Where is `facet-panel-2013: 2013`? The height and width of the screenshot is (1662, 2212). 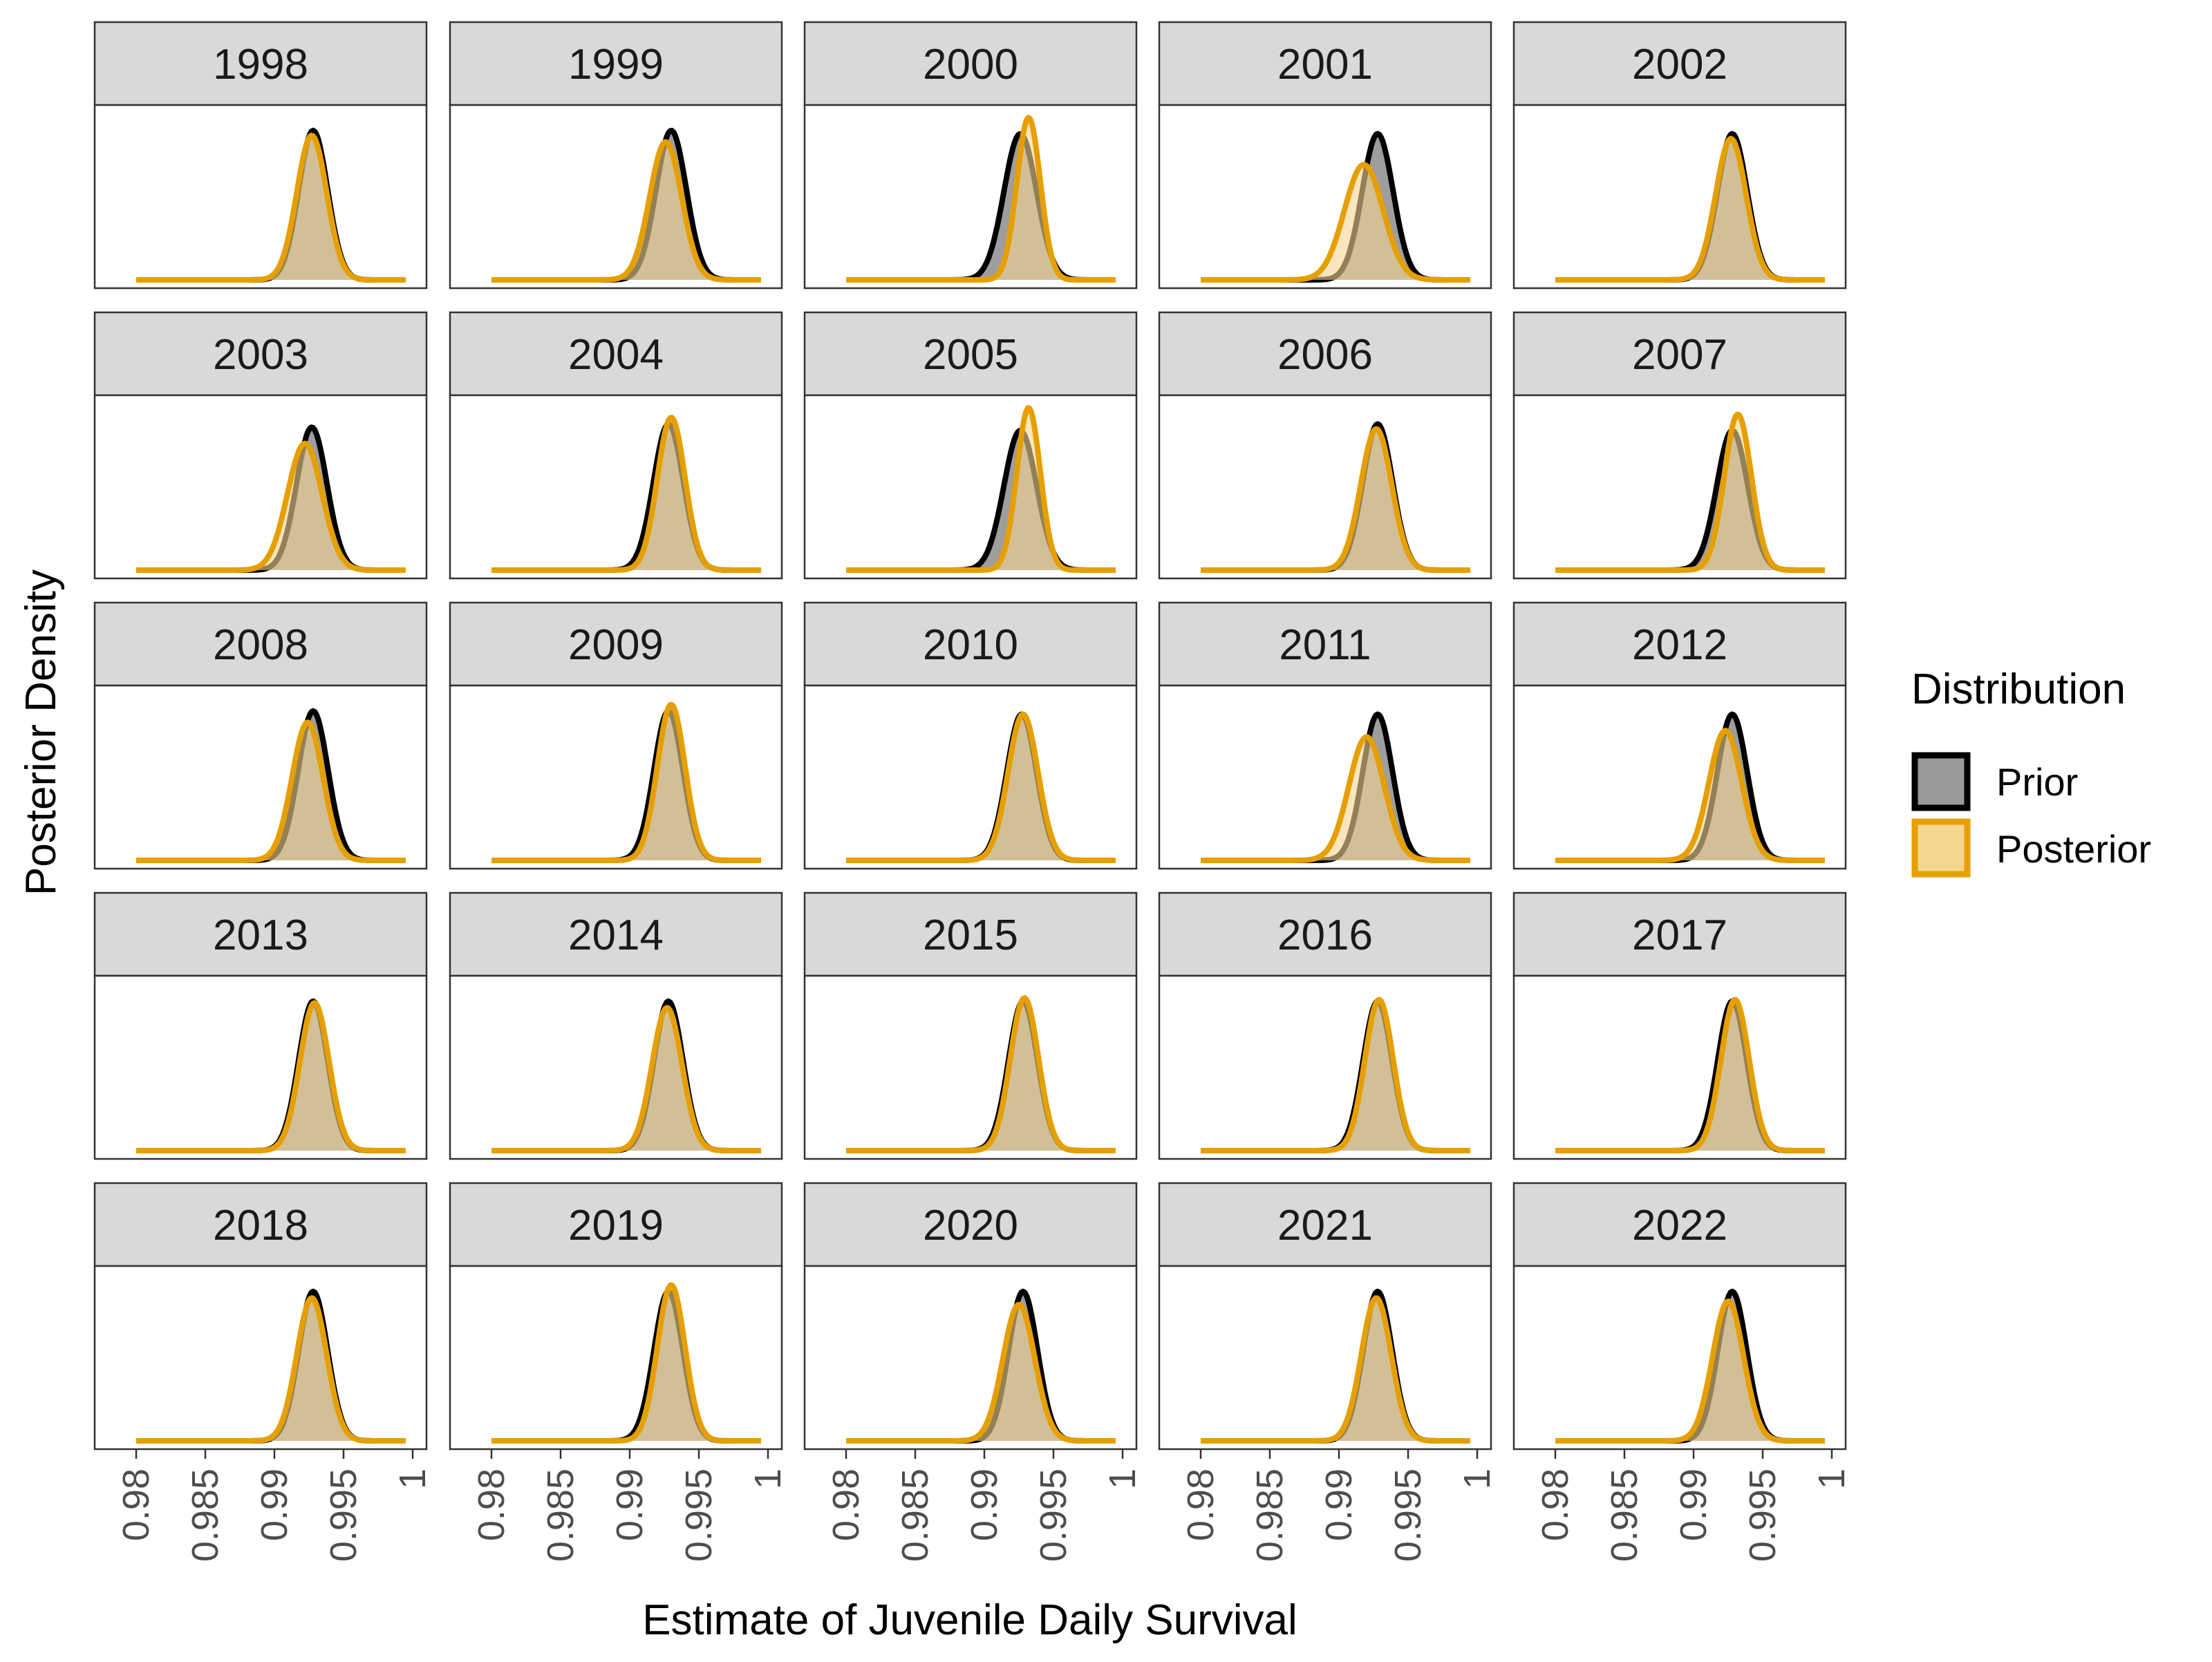
facet-panel-2013: 2013 is located at coordinates (260, 1025).